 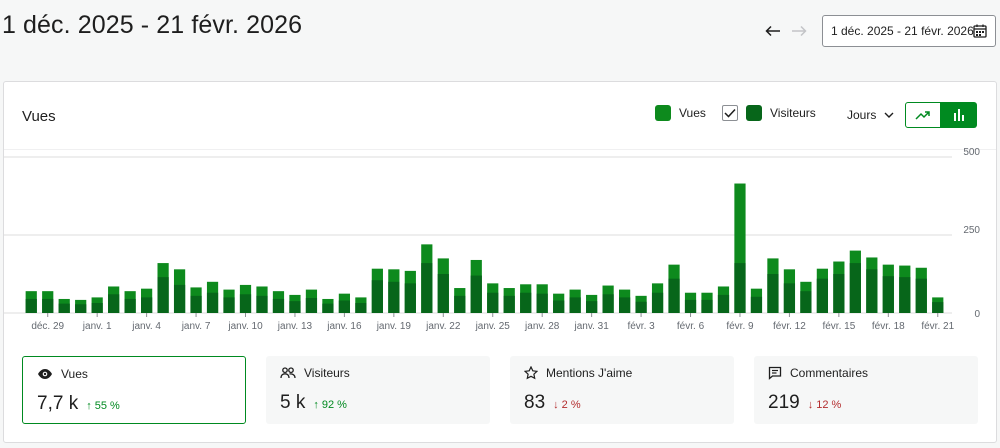 What do you see at coordinates (134, 390) in the screenshot?
I see `stat-card-views: Vues 7,7 k ↑ 55 %` at bounding box center [134, 390].